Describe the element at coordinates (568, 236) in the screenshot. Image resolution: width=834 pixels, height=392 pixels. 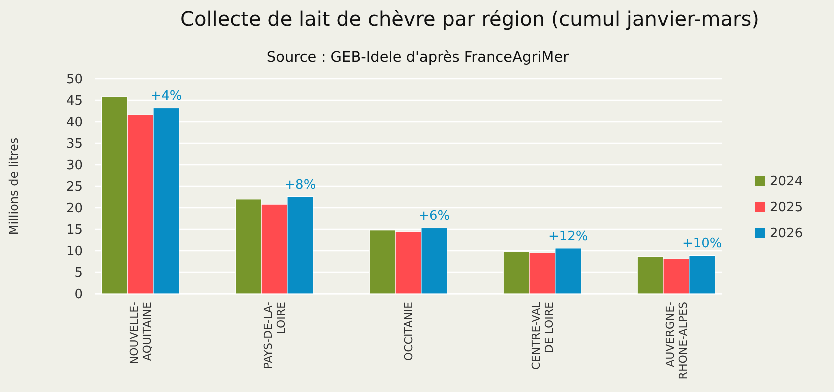
I see `annotation: +12%` at that location.